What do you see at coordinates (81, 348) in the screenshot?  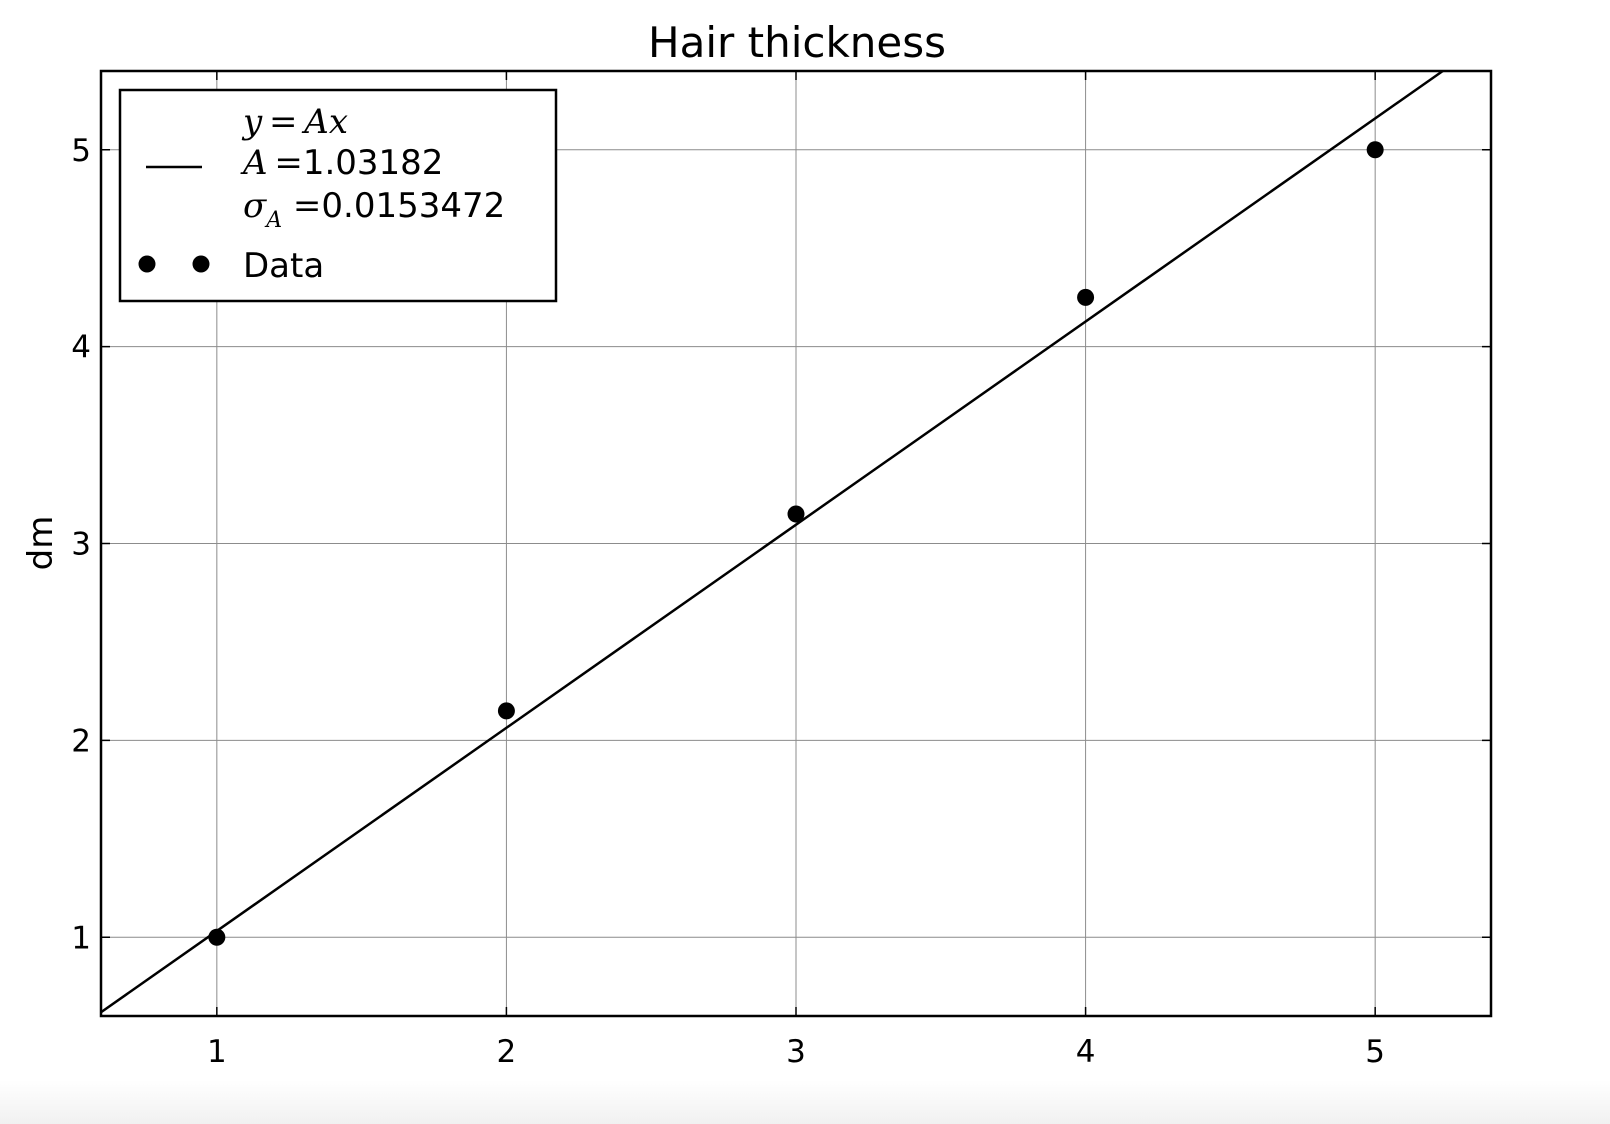 I see `y-tick-label: 4` at bounding box center [81, 348].